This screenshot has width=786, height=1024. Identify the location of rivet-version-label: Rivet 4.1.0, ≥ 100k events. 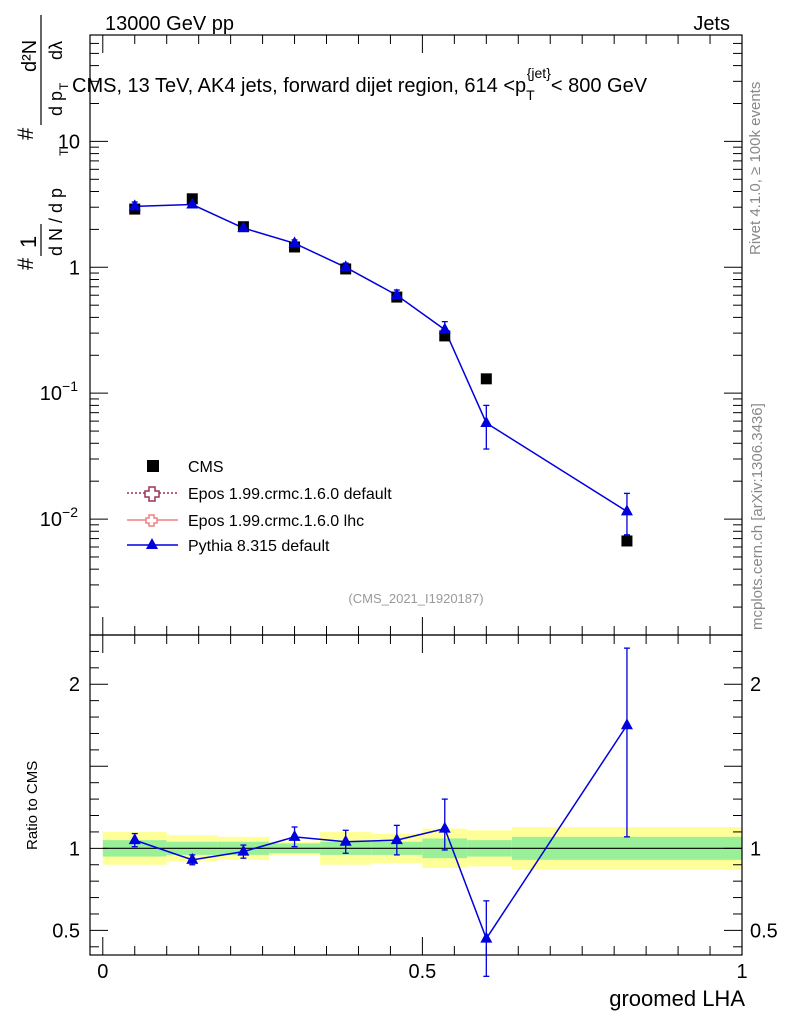
(755, 168).